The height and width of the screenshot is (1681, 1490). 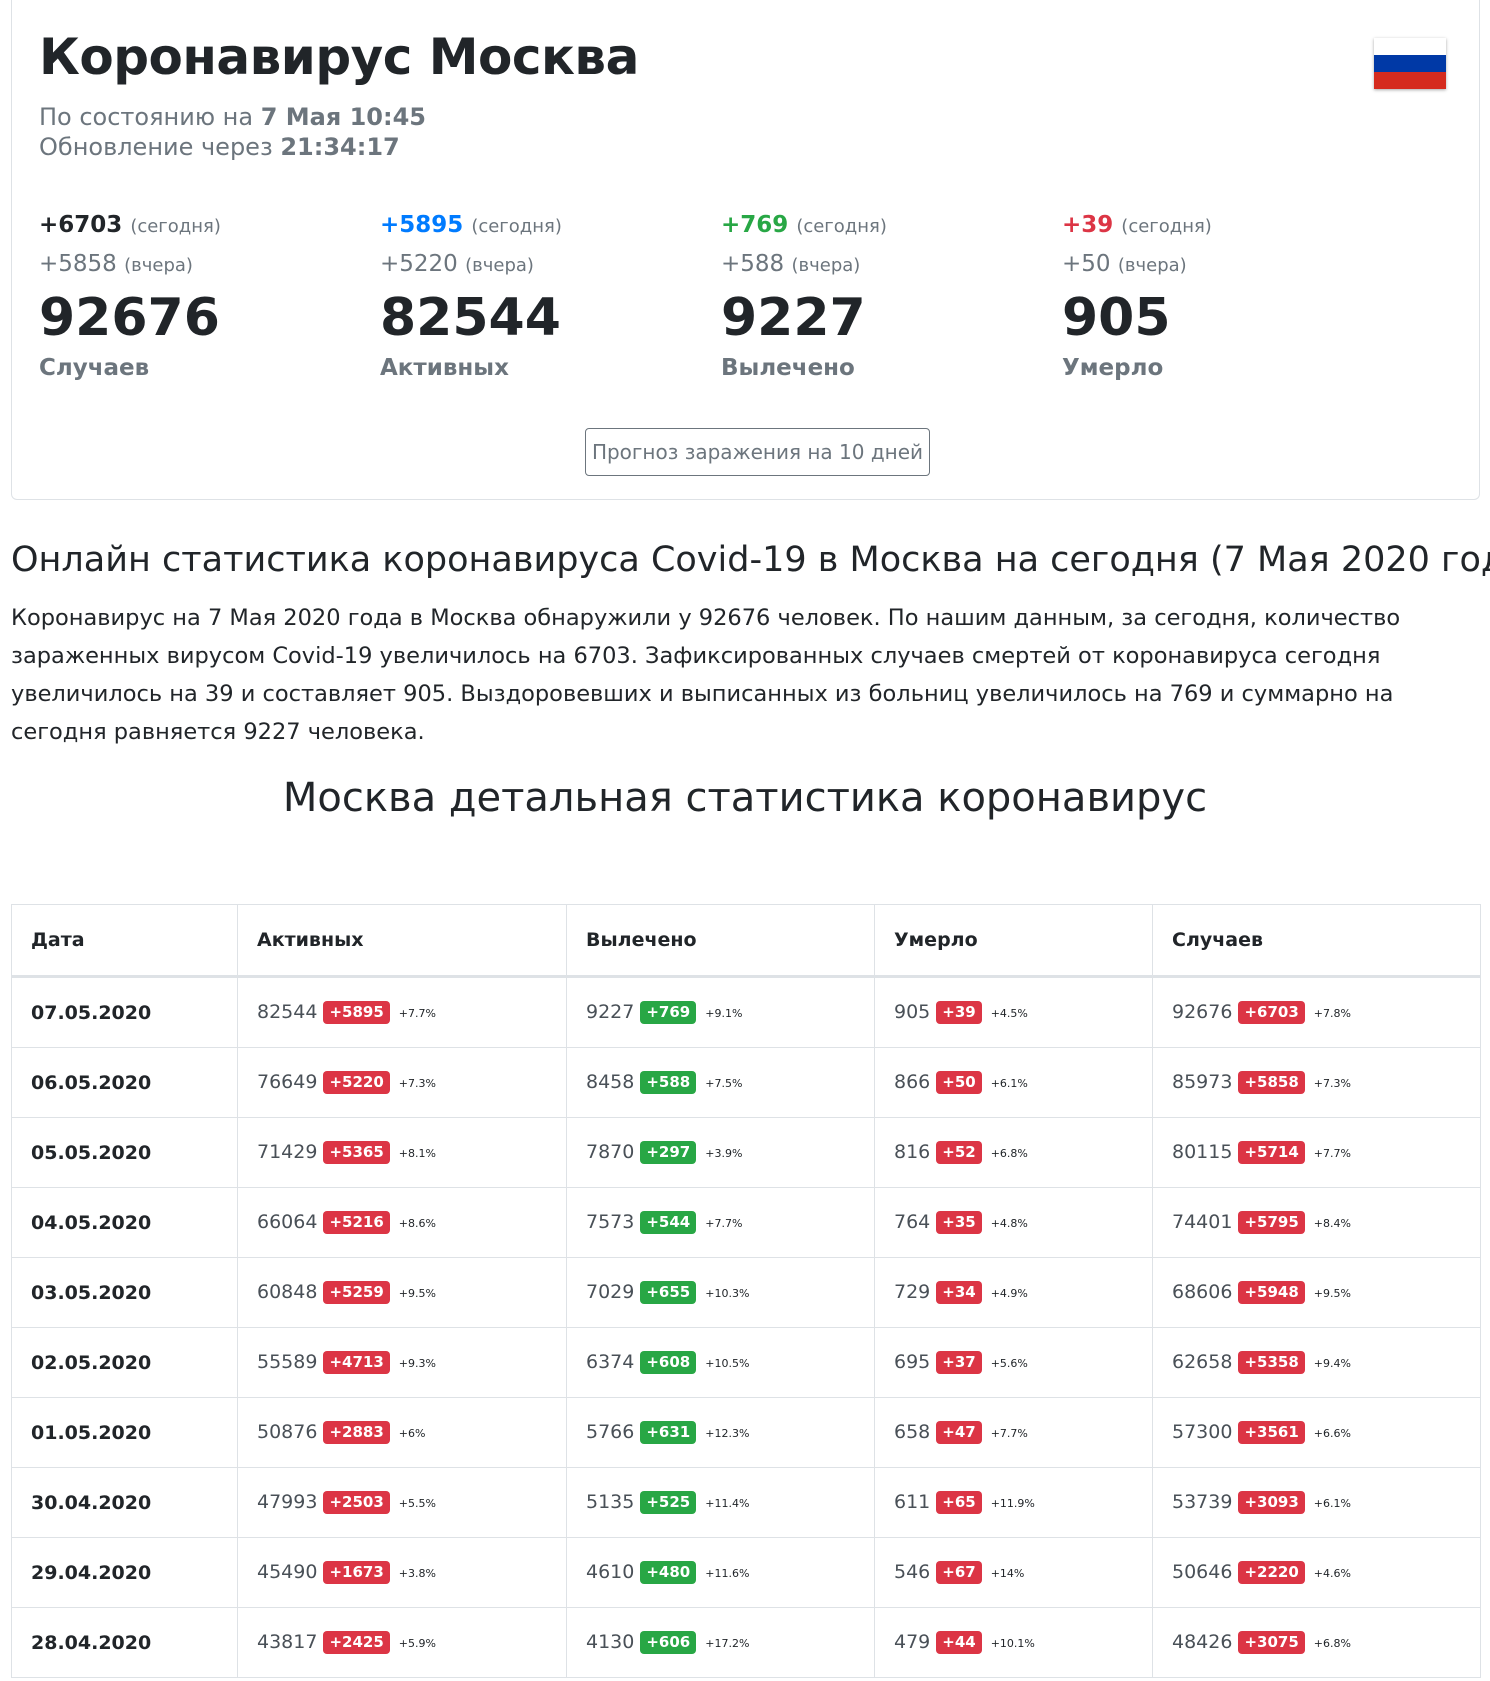 I want to click on cell-active-percent: +9.3%, so click(x=417, y=1363).